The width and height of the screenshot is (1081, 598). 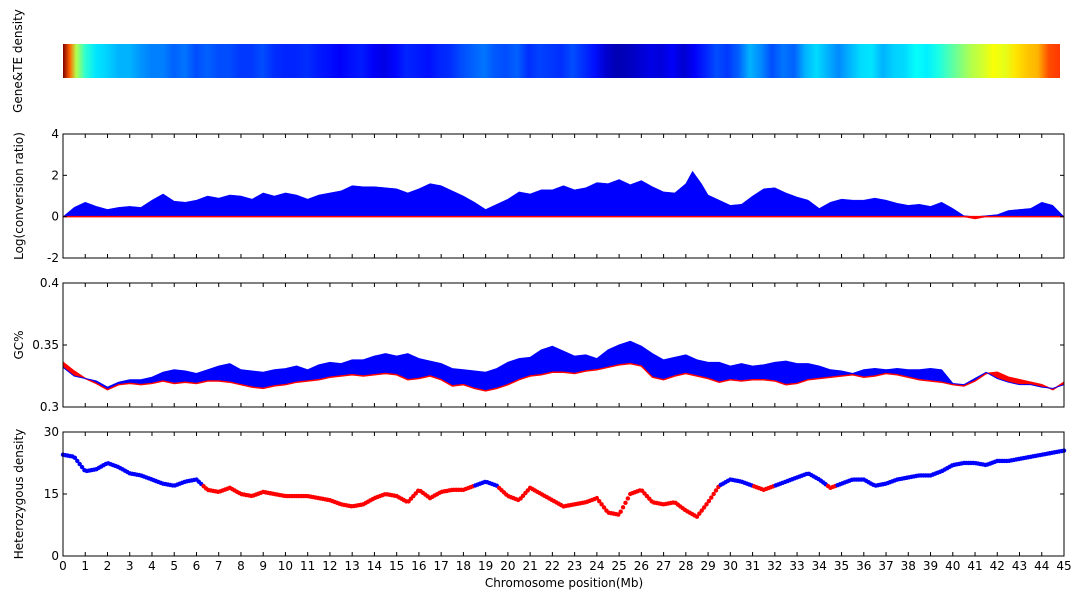 What do you see at coordinates (219, 566) in the screenshot?
I see `x-tick-label: 7` at bounding box center [219, 566].